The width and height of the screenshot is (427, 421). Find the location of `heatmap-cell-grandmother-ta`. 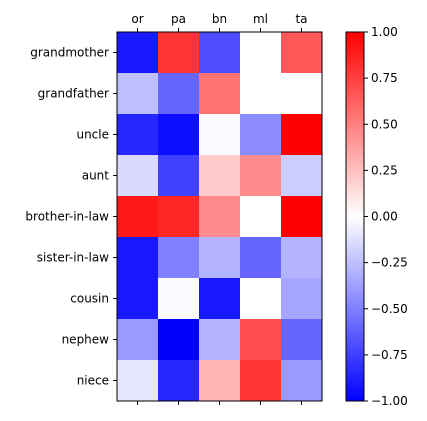

heatmap-cell-grandmother-ta is located at coordinates (302, 53).